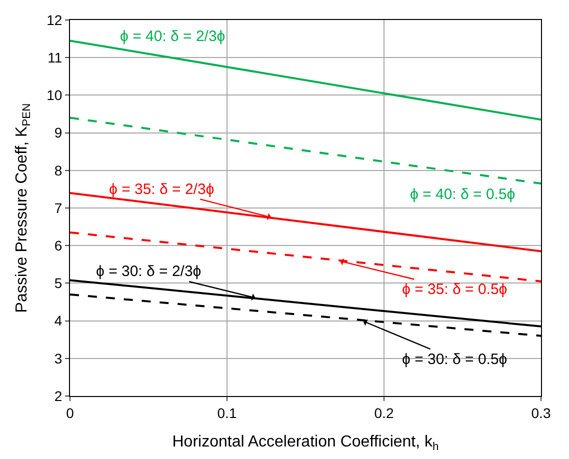 The height and width of the screenshot is (459, 569). Describe the element at coordinates (149, 271) in the screenshot. I see `annotation: ϕ = 30: δ = 2/3ϕ` at that location.